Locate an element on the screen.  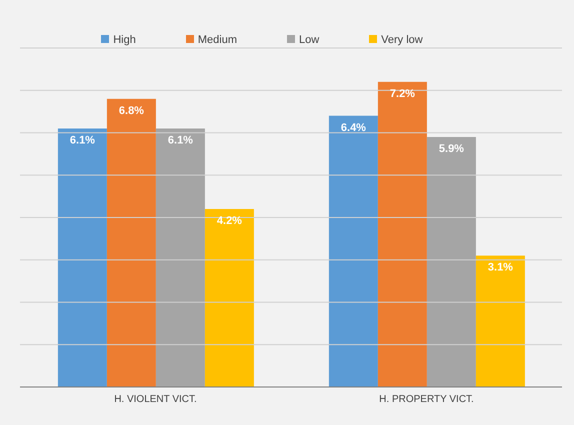
legend-label: Medium is located at coordinates (217, 40).